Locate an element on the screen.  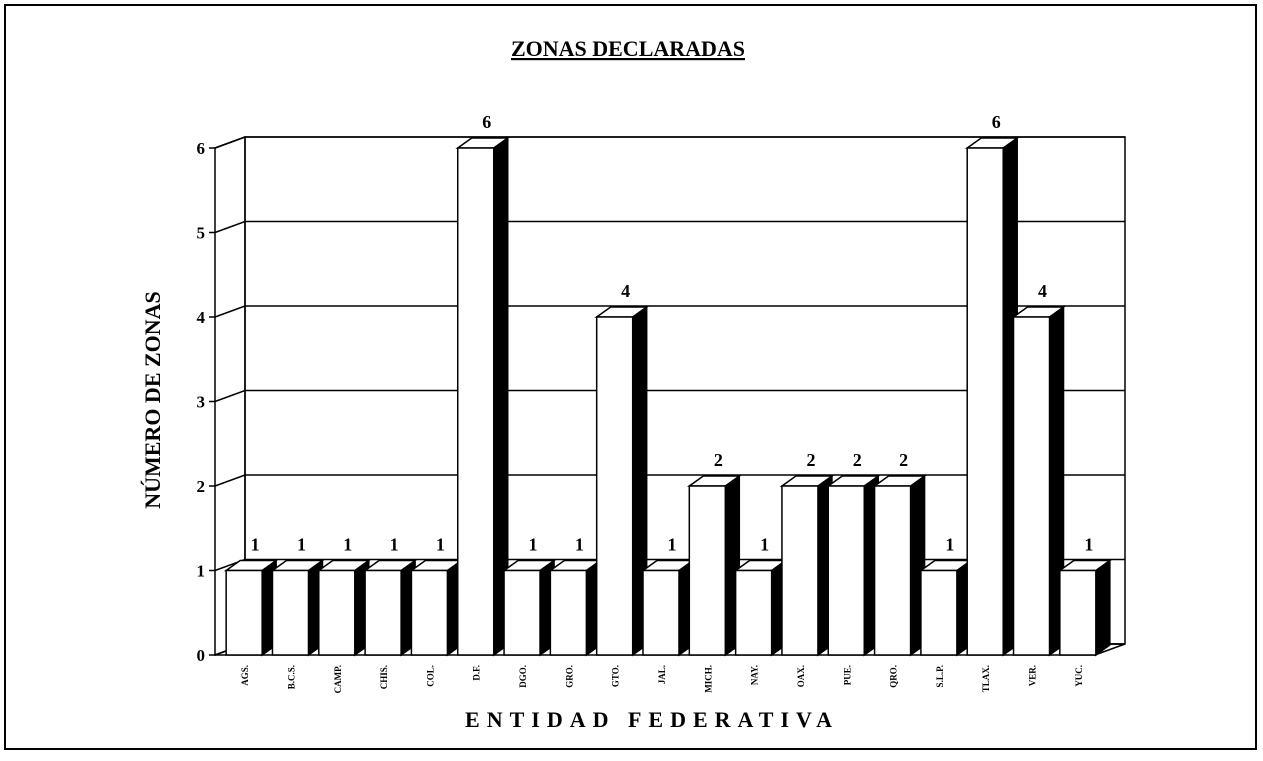
x-tick-label: YUC. is located at coordinates (1079, 676).